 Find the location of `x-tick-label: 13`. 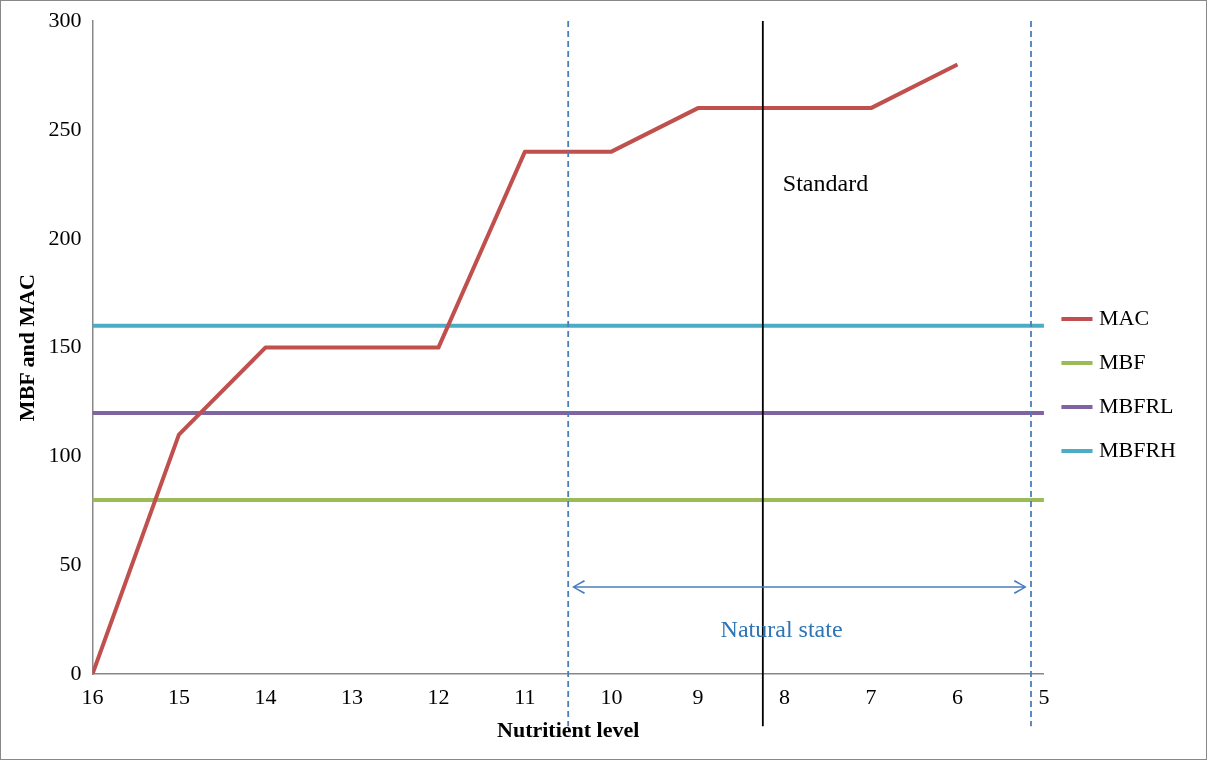

x-tick-label: 13 is located at coordinates (351, 697).